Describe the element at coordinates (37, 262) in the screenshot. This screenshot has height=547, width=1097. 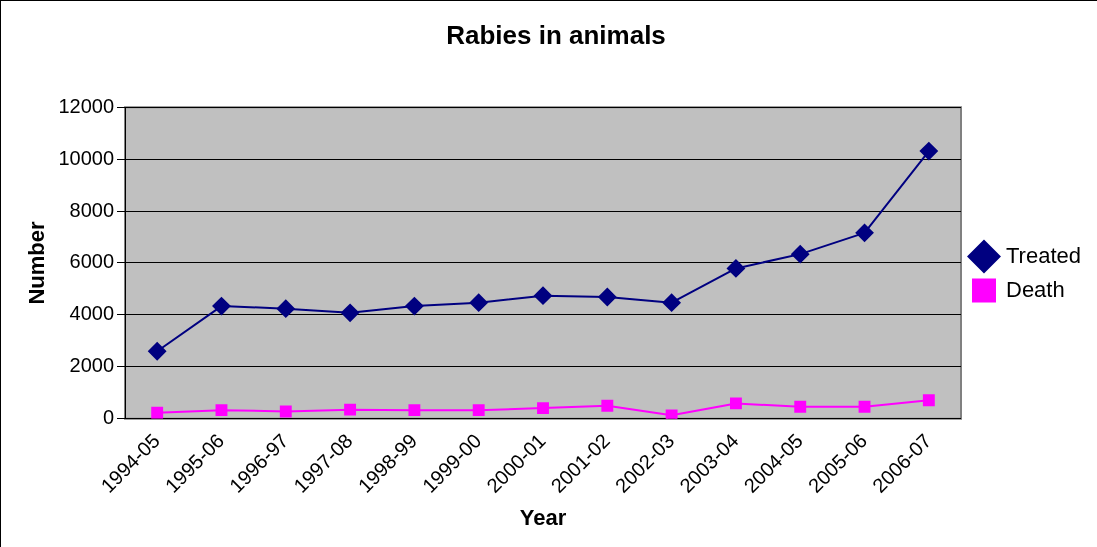
I see `y-axis-title: Number` at that location.